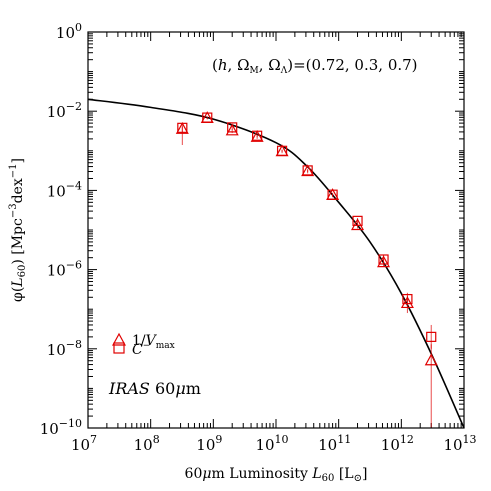 The image size is (491, 491). I want to click on x-tick-label: 10⁹, so click(209, 443).